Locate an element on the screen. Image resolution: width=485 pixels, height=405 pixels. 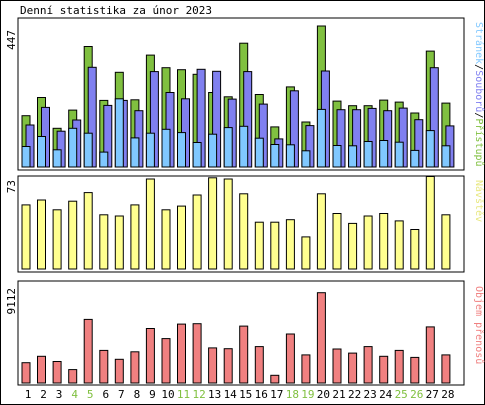
x-label-27: 27 is located at coordinates (432, 394).